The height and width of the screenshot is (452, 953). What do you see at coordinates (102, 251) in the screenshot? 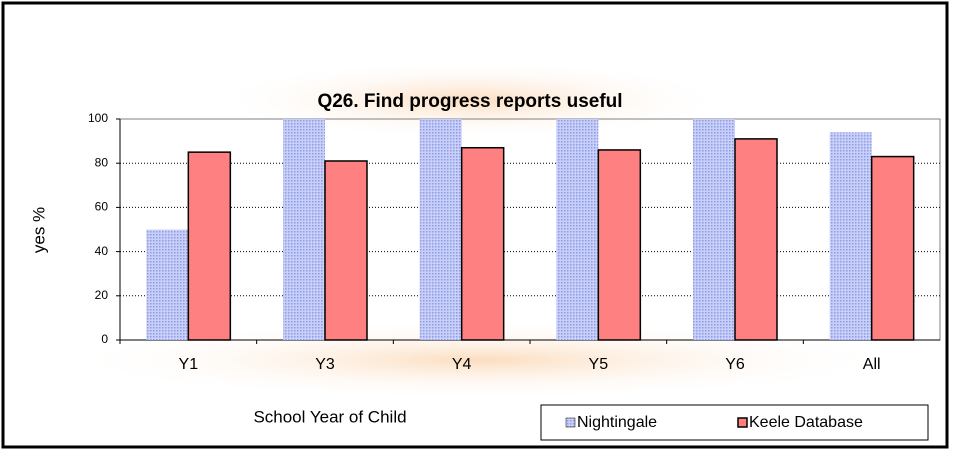
I see `y-tick-label: 40` at bounding box center [102, 251].